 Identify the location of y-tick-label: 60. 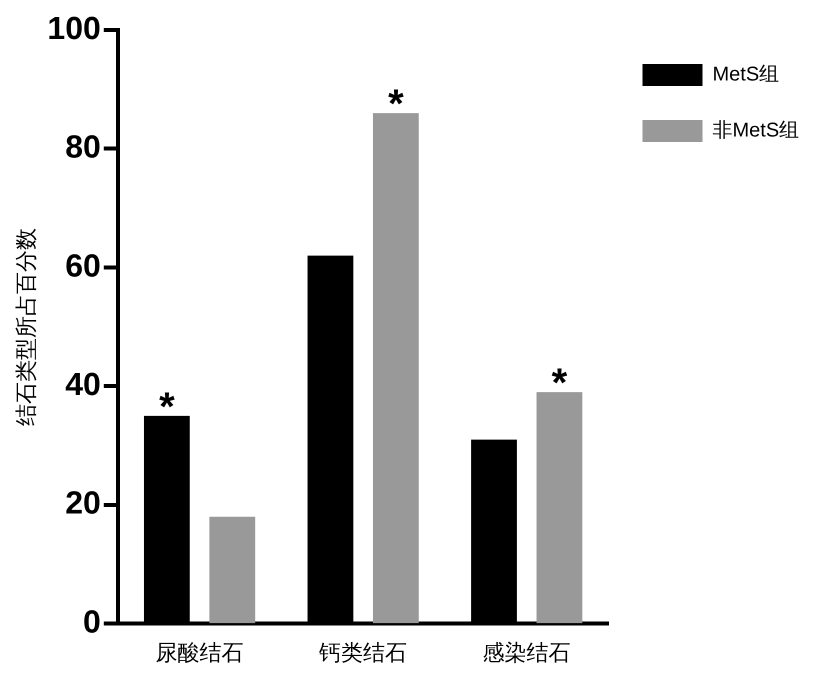
(83, 265).